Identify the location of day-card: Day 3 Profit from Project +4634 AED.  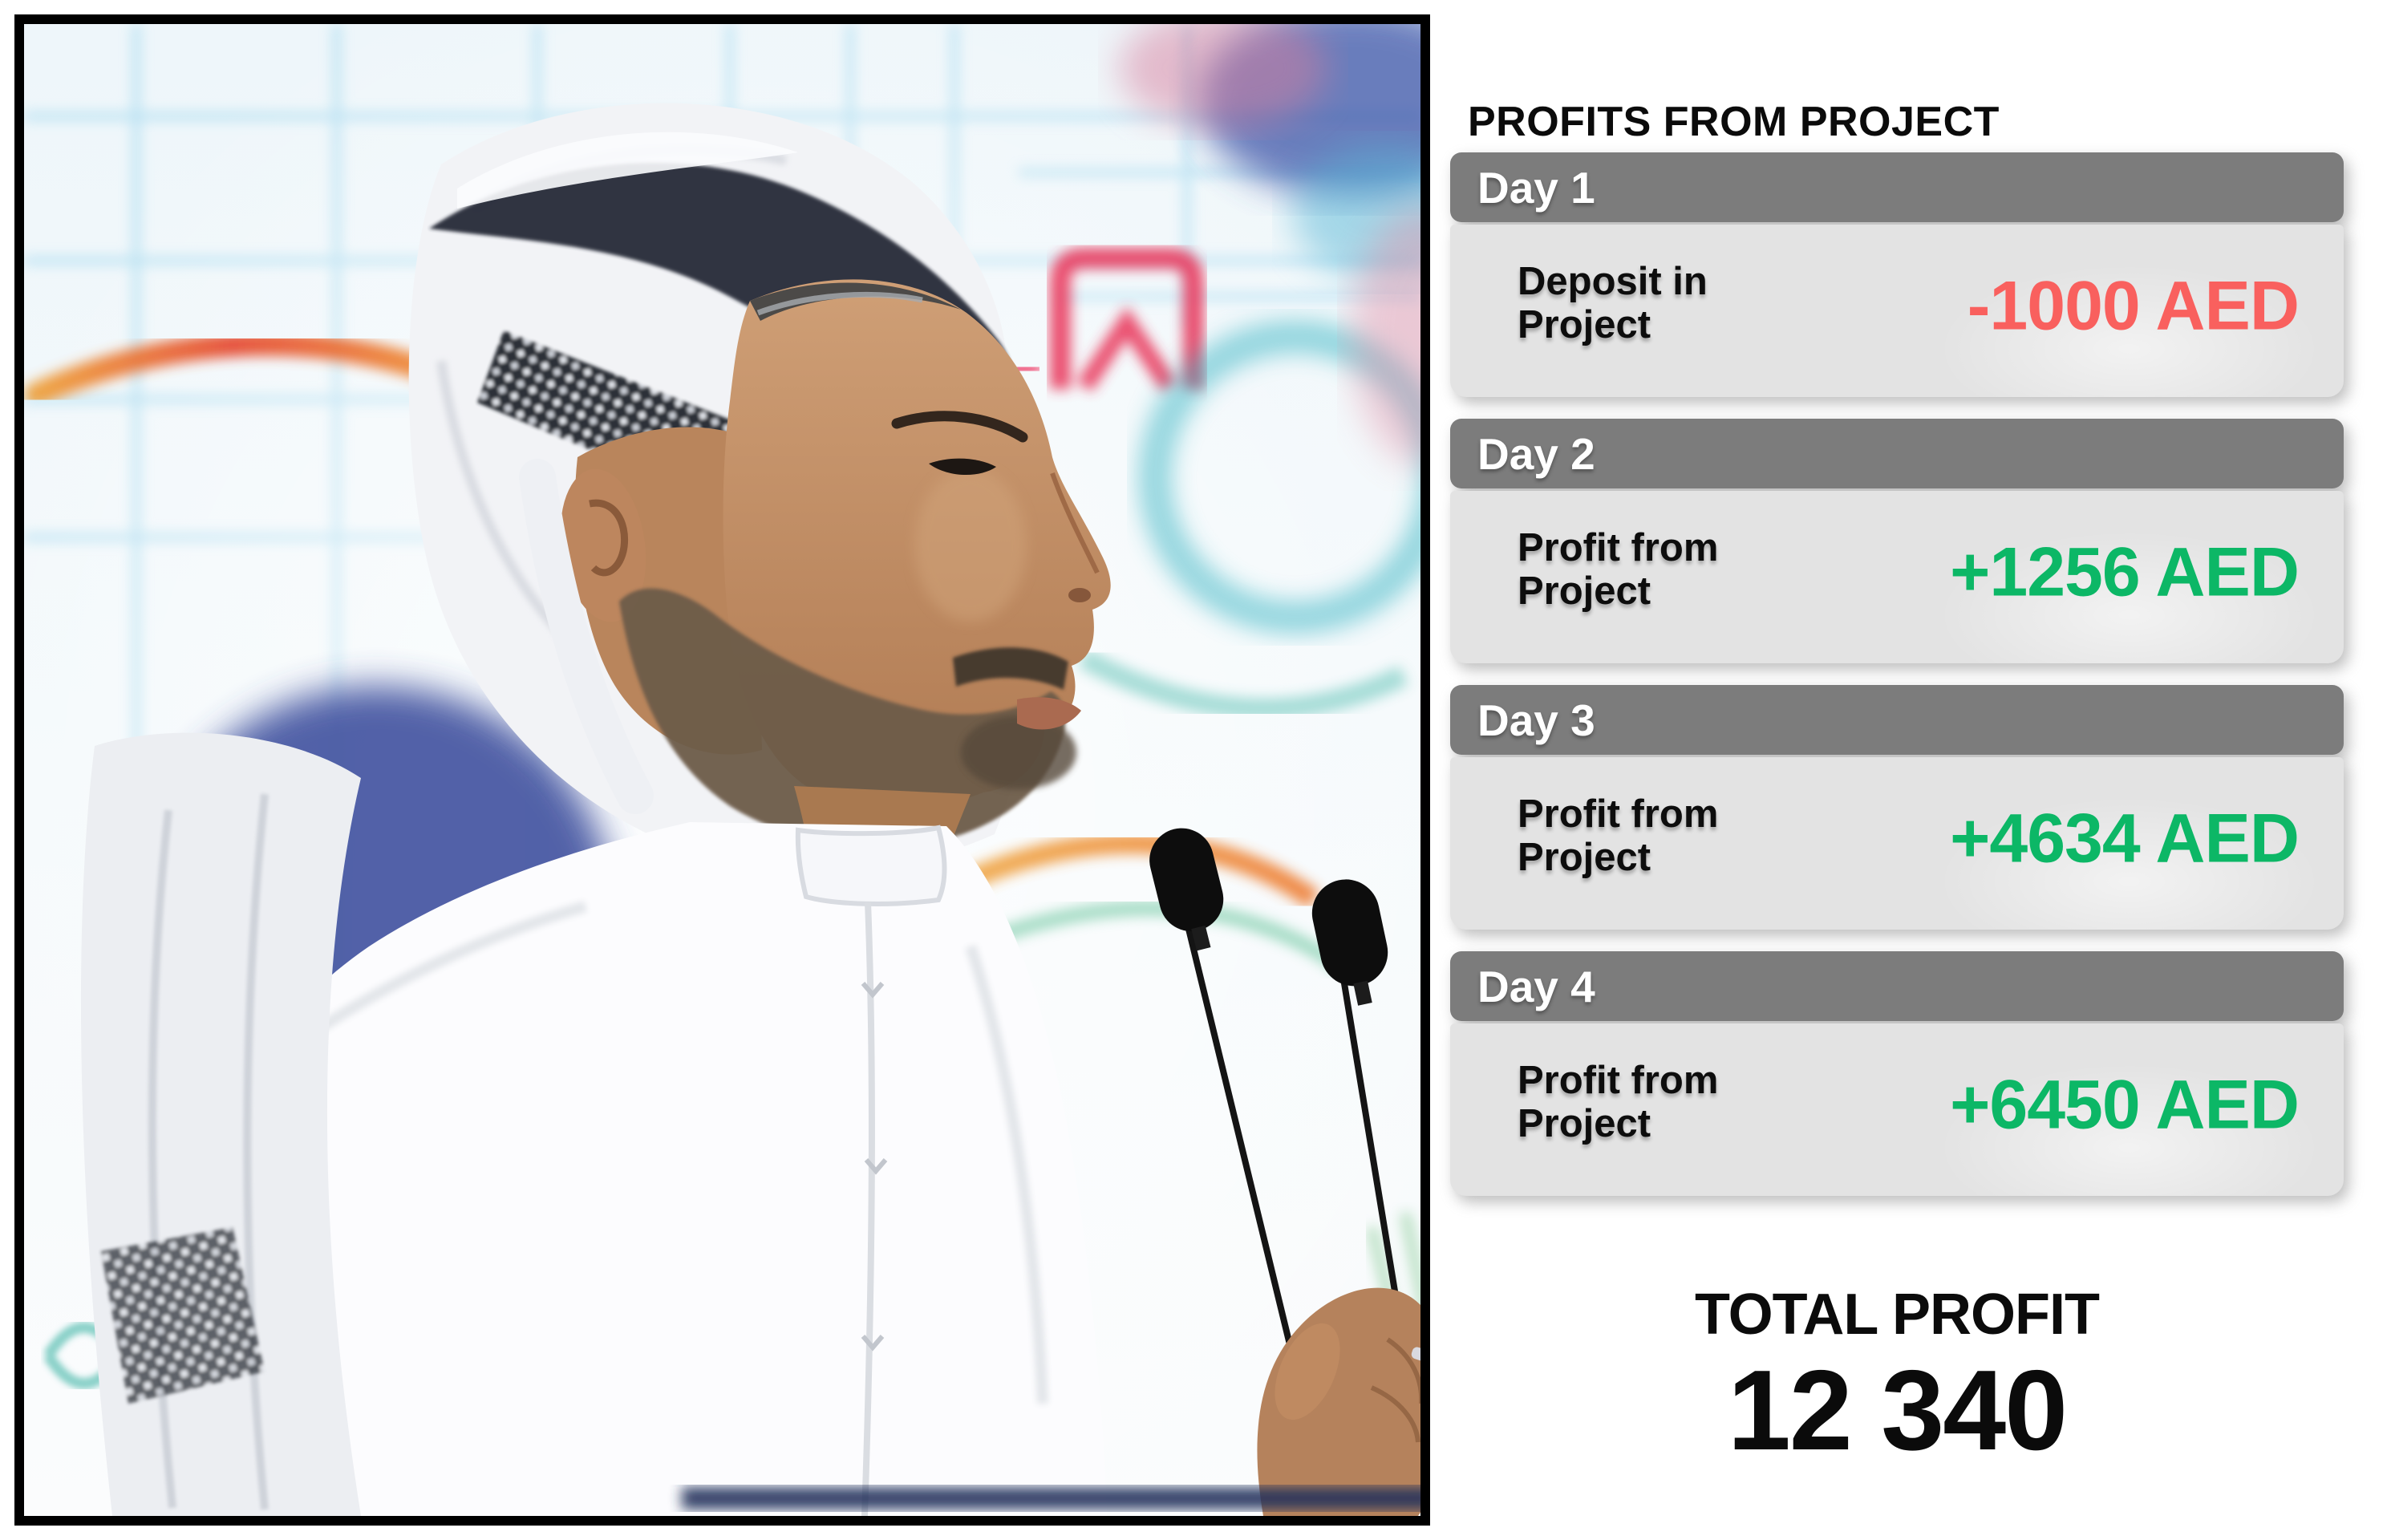
(1897, 807).